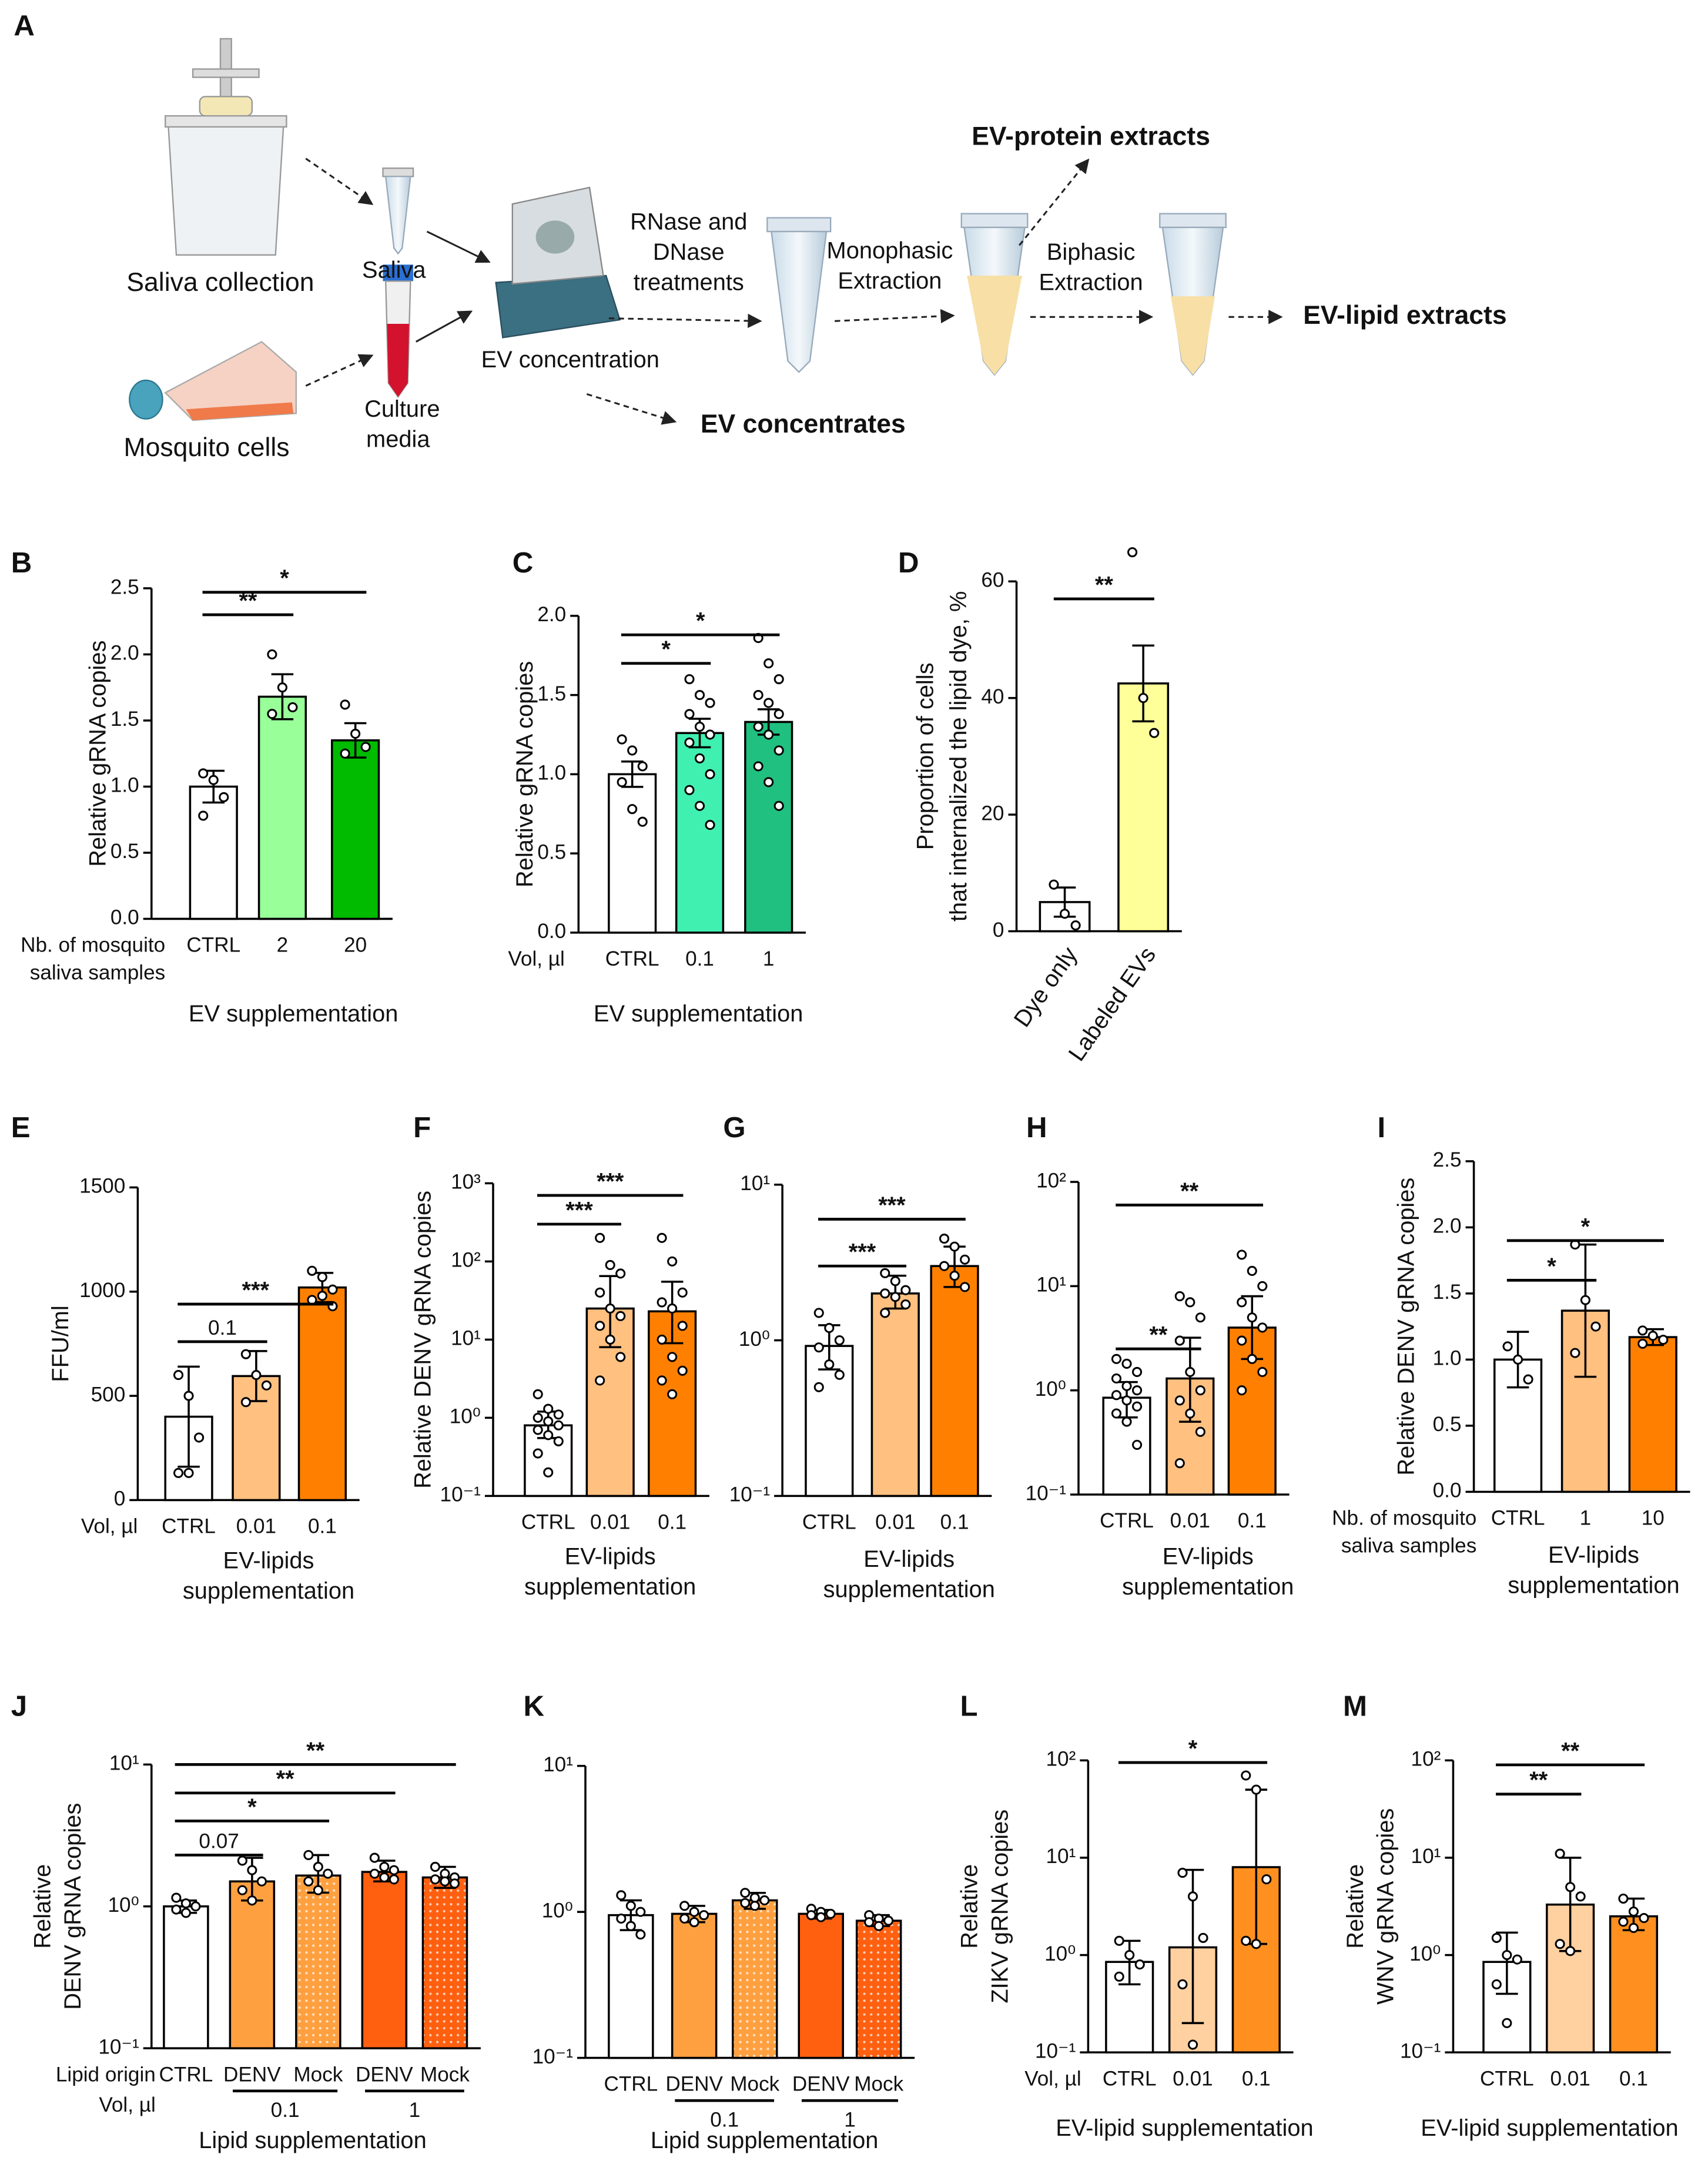 Image resolution: width=1708 pixels, height=2171 pixels. Describe the element at coordinates (106, 2074) in the screenshot. I see `row-label: Lipid origin` at that location.